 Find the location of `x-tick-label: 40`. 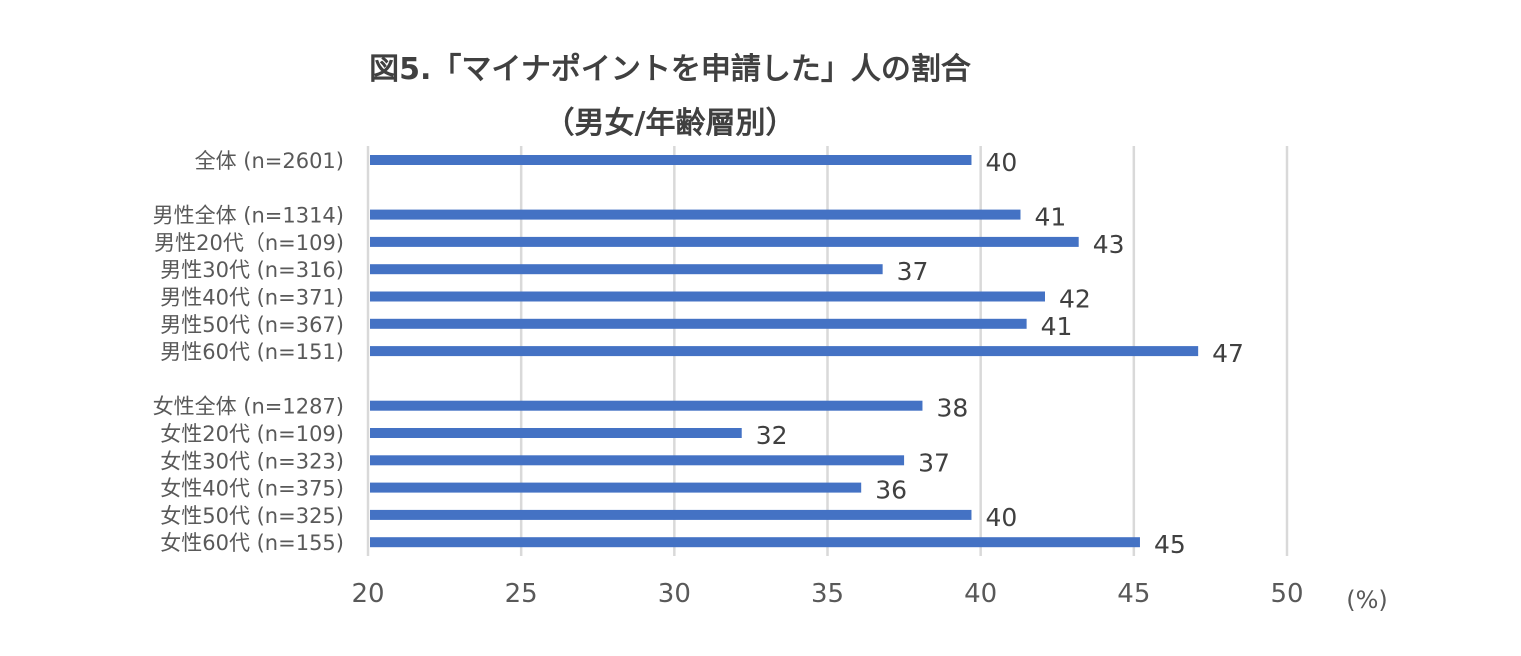

x-tick-label: 40 is located at coordinates (980, 594).